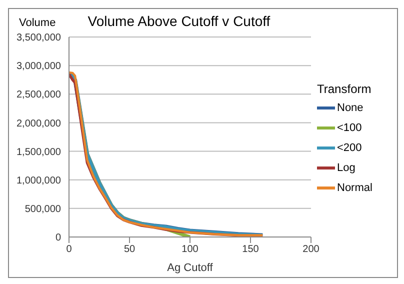 Image resolution: width=404 pixels, height=284 pixels. I want to click on legend-label: Normal, so click(354, 188).